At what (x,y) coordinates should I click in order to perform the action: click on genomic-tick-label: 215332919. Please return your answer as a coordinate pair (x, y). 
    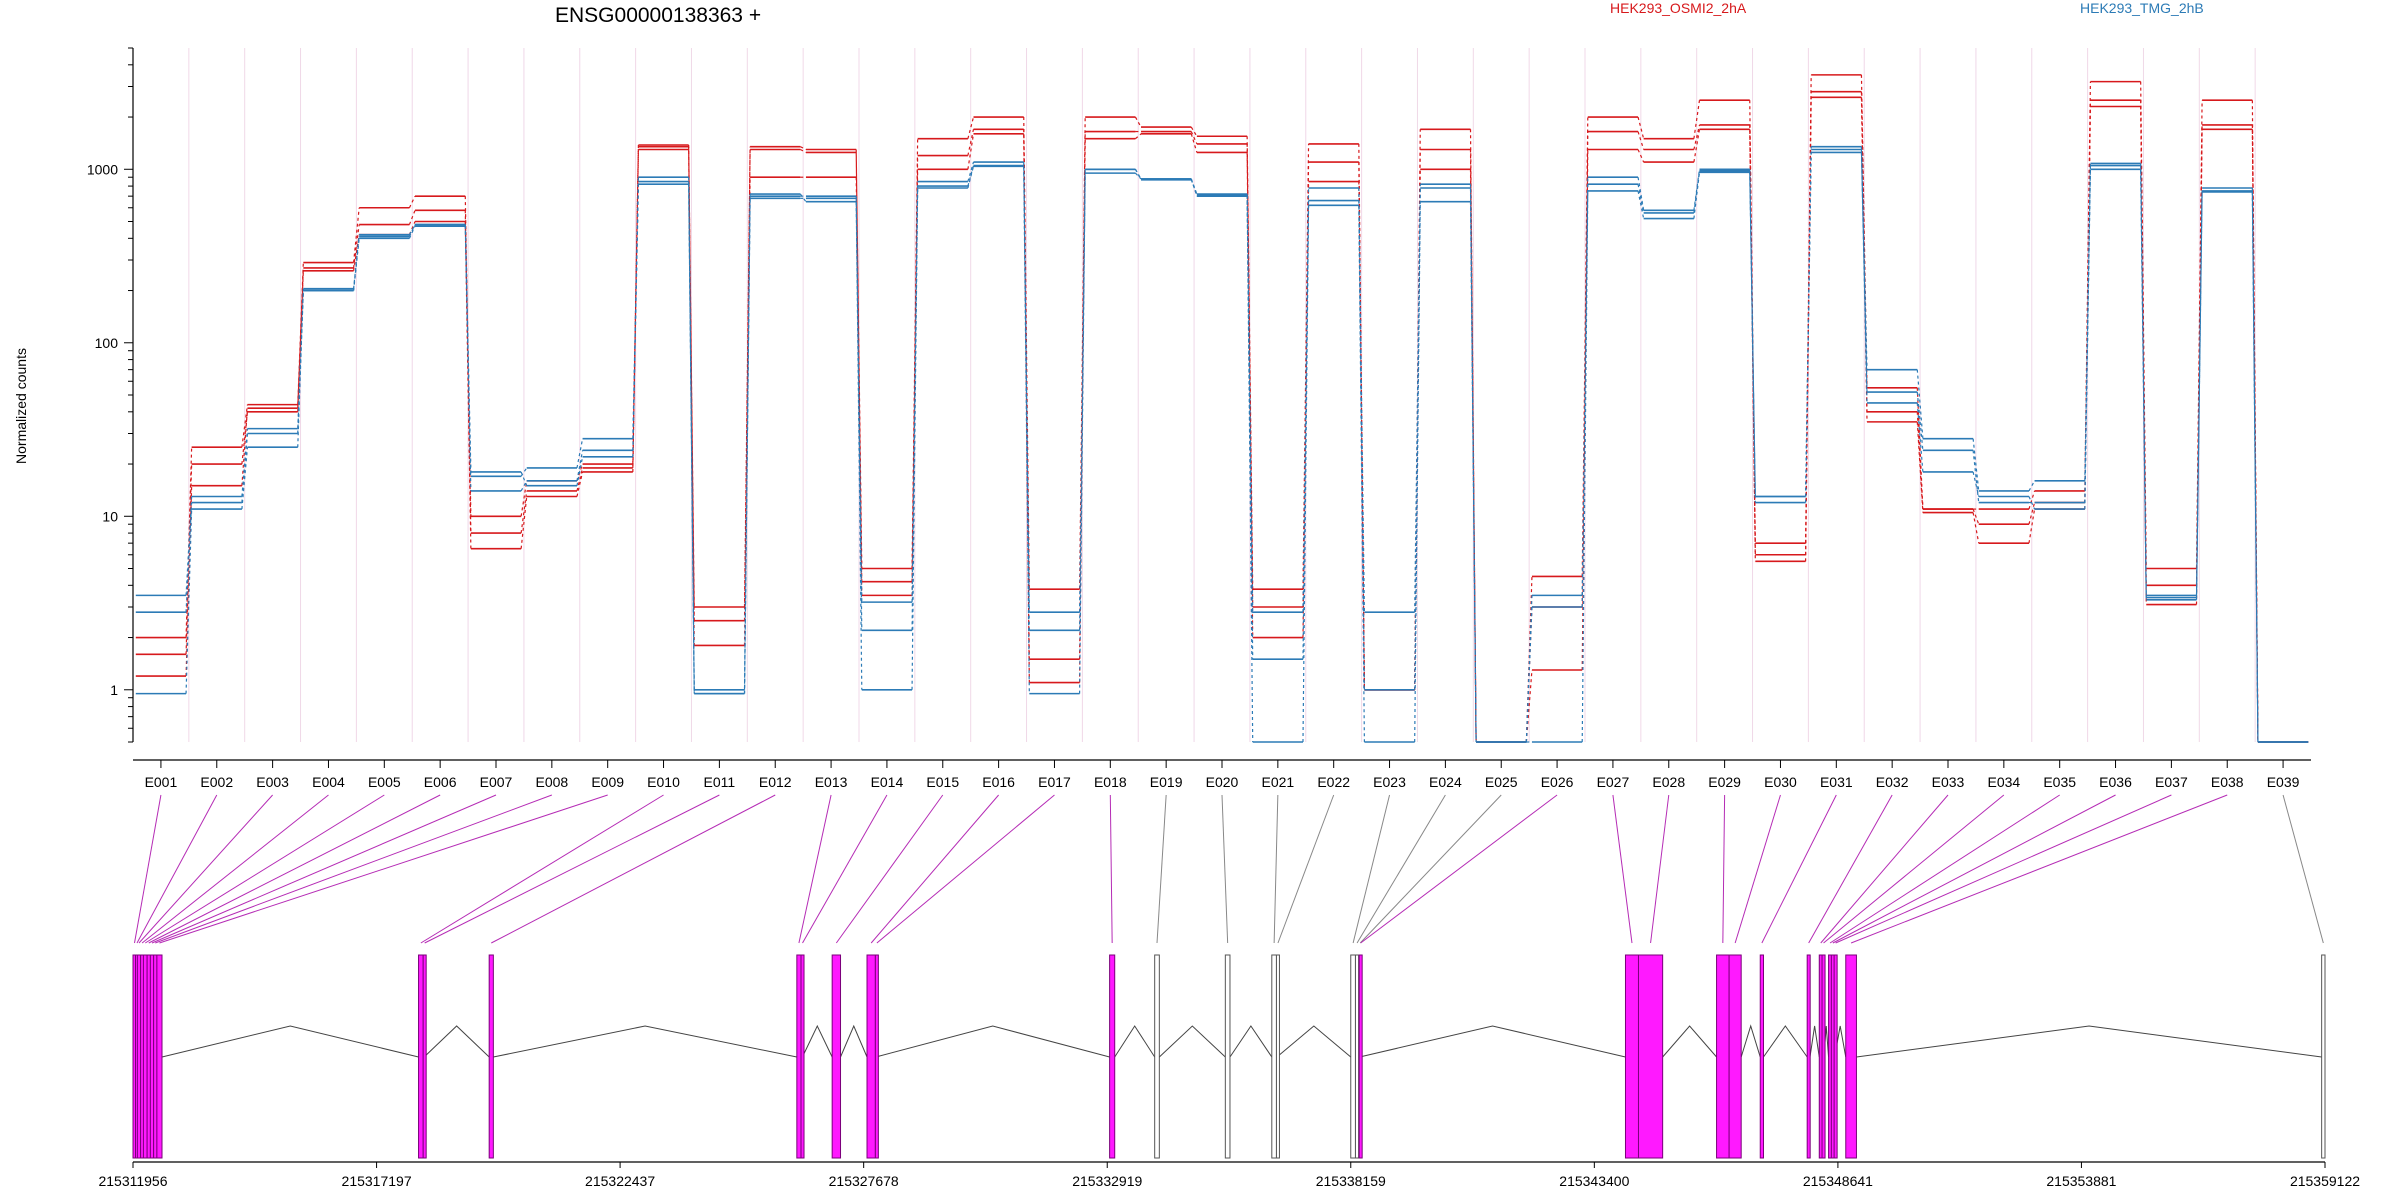
    Looking at the image, I should click on (1107, 1181).